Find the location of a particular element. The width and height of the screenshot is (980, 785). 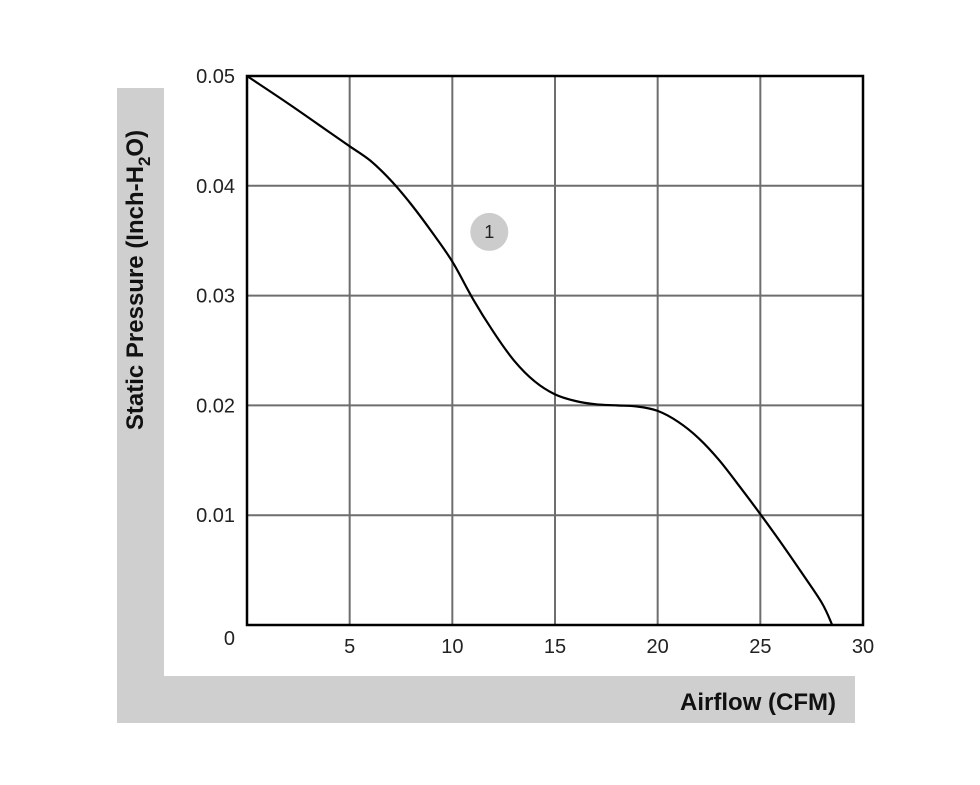

x-tick-label: 20 is located at coordinates (658, 647).